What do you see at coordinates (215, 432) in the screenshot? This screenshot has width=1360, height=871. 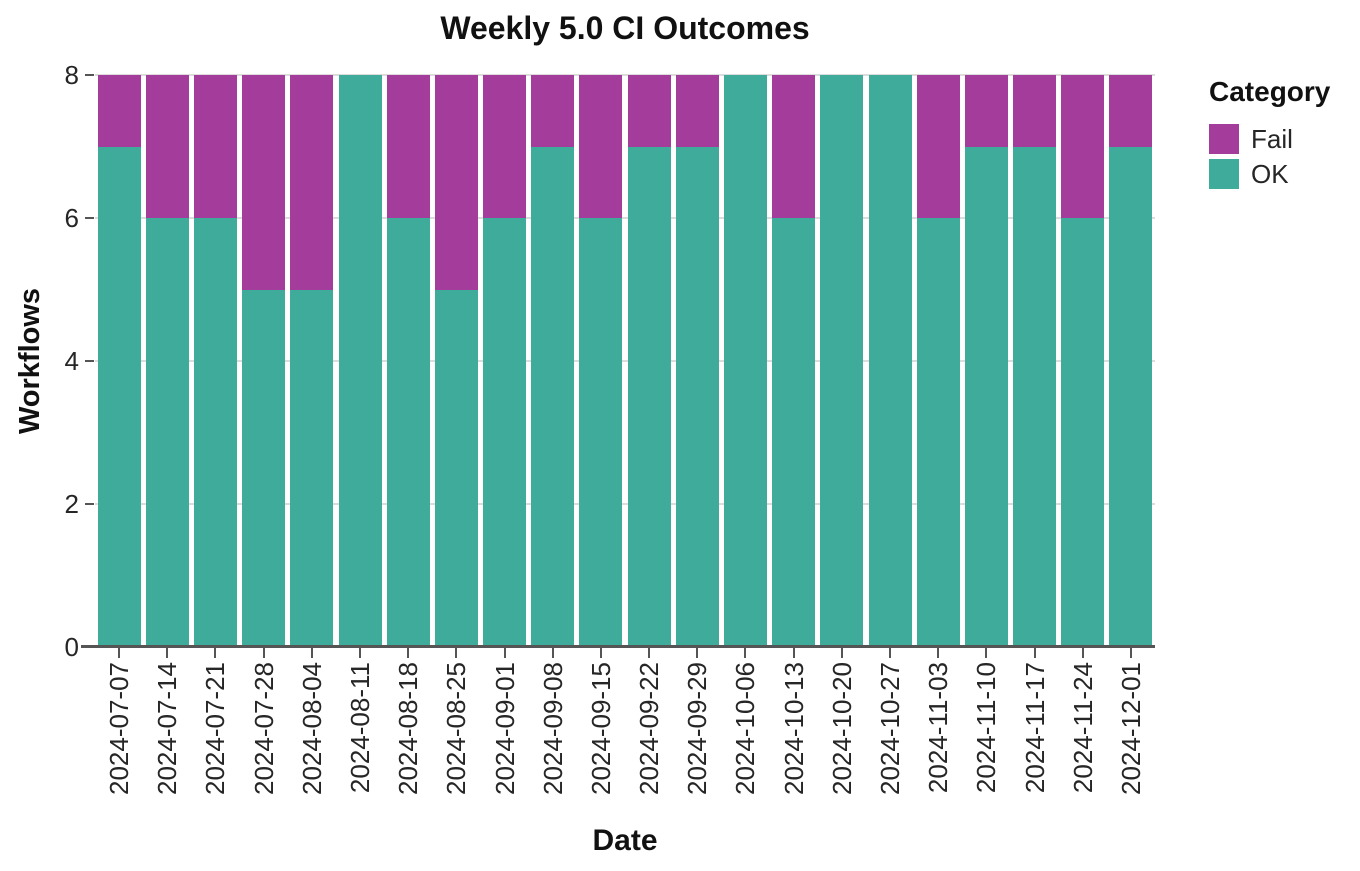 I see `bar-2024-07-21-ok` at bounding box center [215, 432].